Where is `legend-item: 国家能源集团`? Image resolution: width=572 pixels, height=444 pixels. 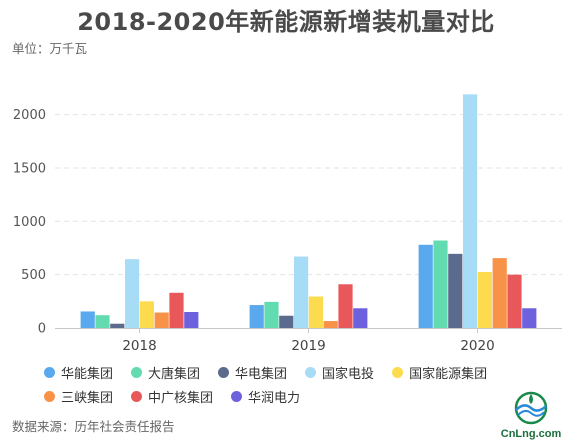 legend-item: 国家能源集团 is located at coordinates (440, 372).